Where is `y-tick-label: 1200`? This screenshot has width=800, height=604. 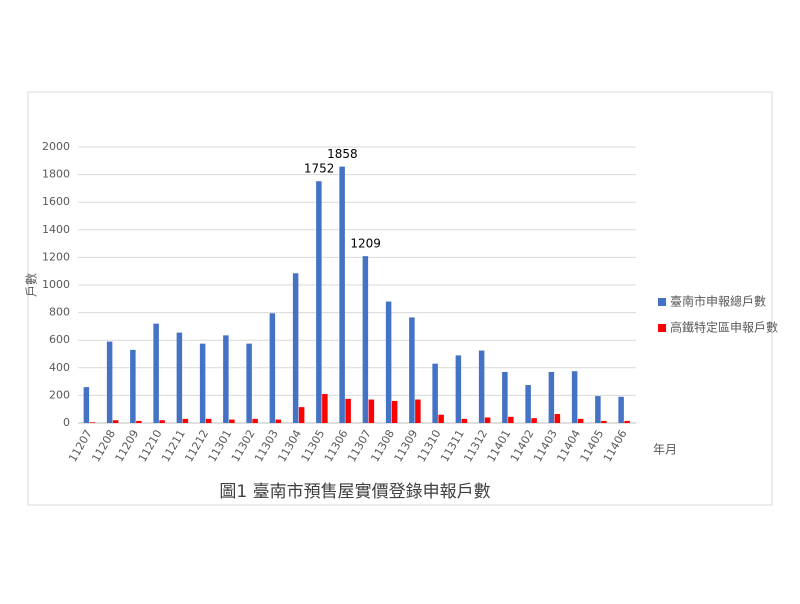 y-tick-label: 1200 is located at coordinates (56, 256).